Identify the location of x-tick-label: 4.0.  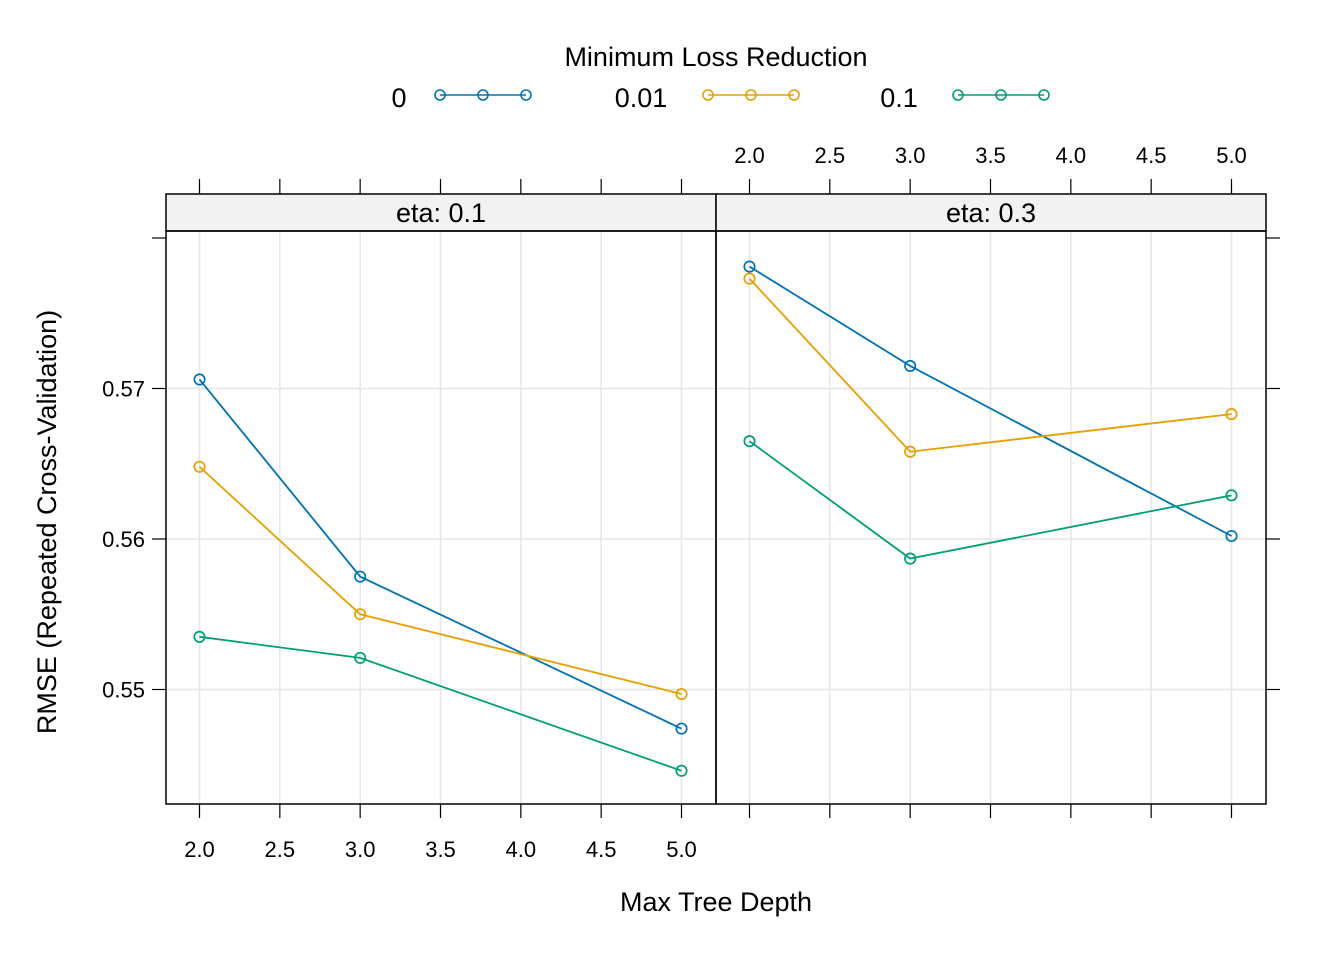
(521, 849).